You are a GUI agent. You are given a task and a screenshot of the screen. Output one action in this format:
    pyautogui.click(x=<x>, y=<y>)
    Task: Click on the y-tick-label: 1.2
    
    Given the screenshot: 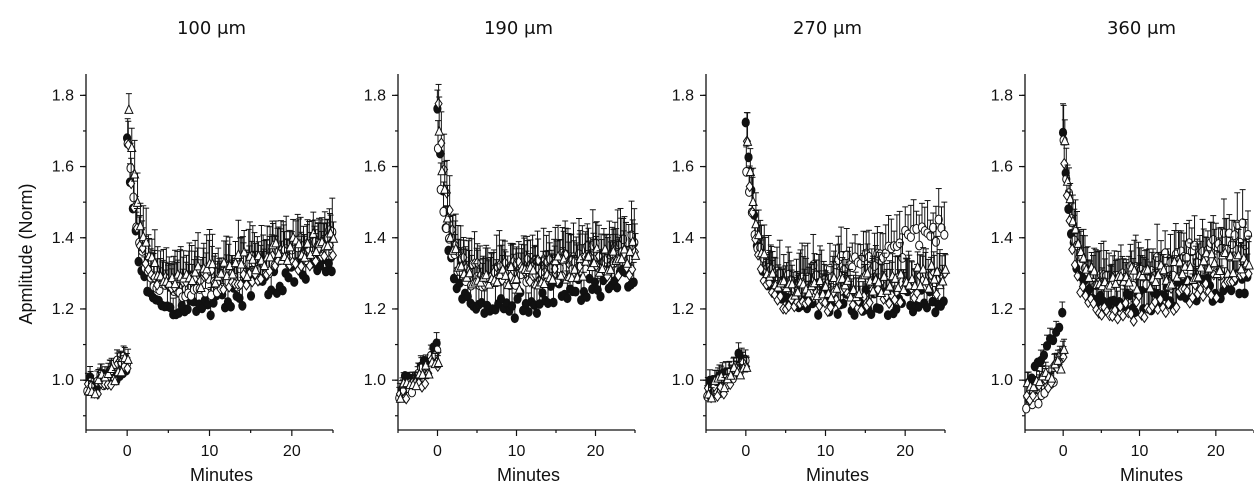 What is the action you would take?
    pyautogui.click(x=63, y=309)
    